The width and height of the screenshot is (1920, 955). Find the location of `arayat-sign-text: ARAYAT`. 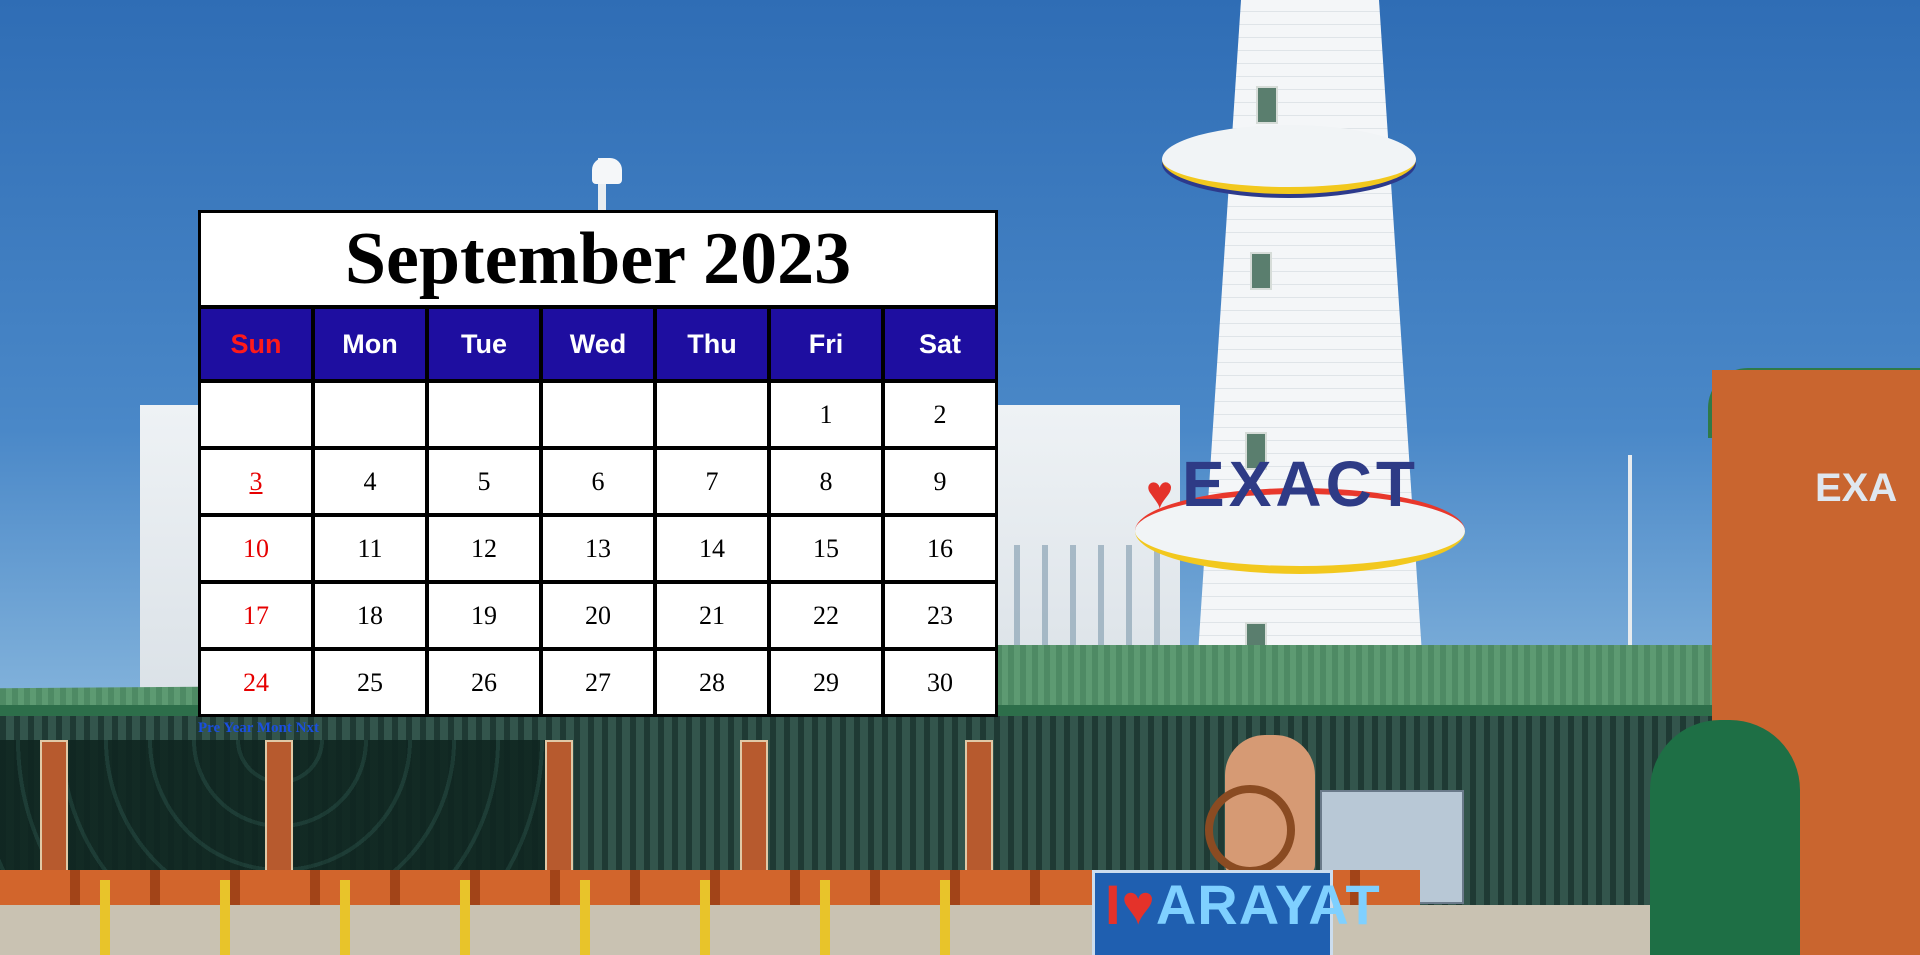

arayat-sign-text: ARAYAT is located at coordinates (1268, 904).